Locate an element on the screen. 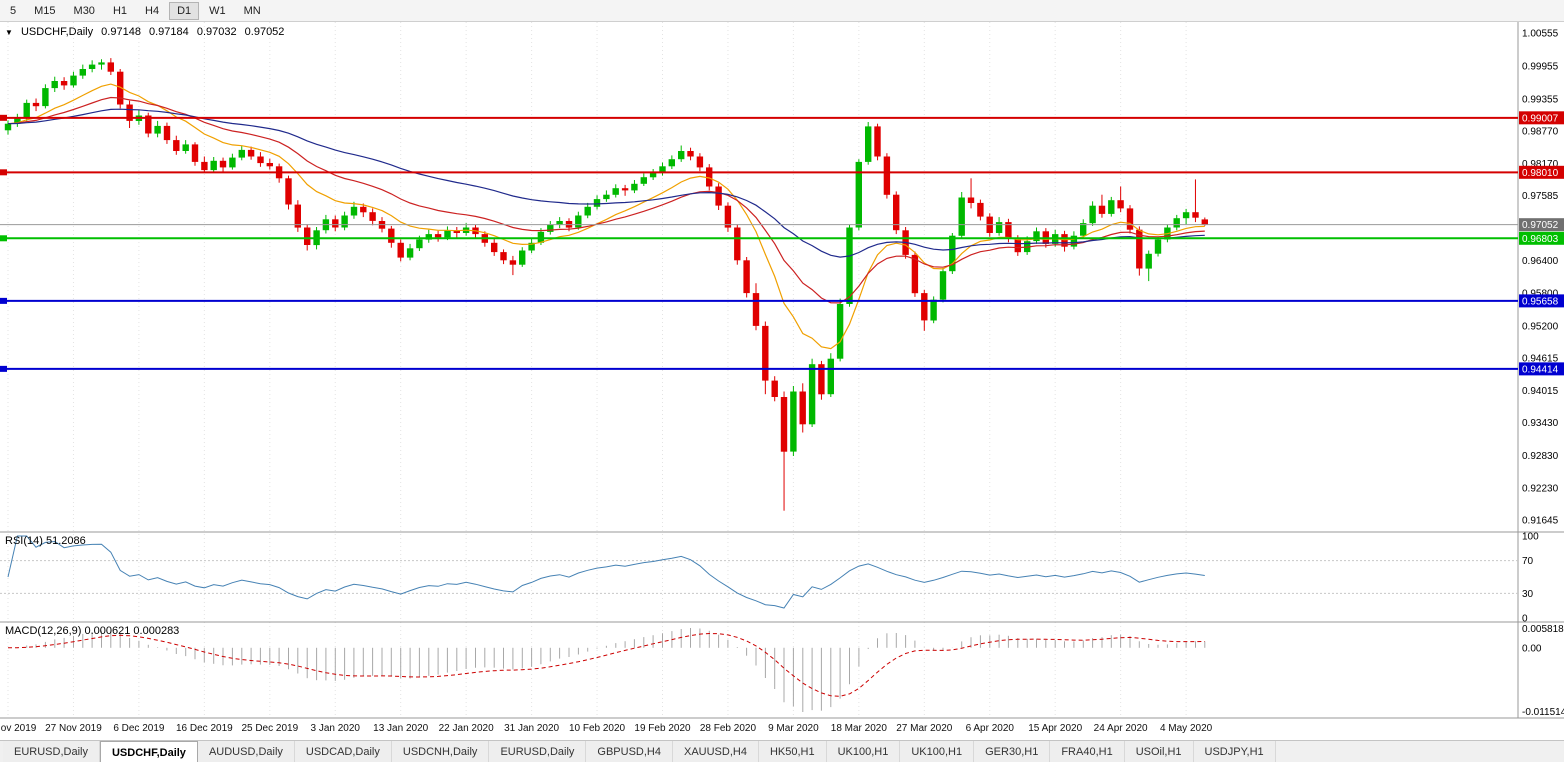  timeframe-button-MN: MN is located at coordinates (252, 10).